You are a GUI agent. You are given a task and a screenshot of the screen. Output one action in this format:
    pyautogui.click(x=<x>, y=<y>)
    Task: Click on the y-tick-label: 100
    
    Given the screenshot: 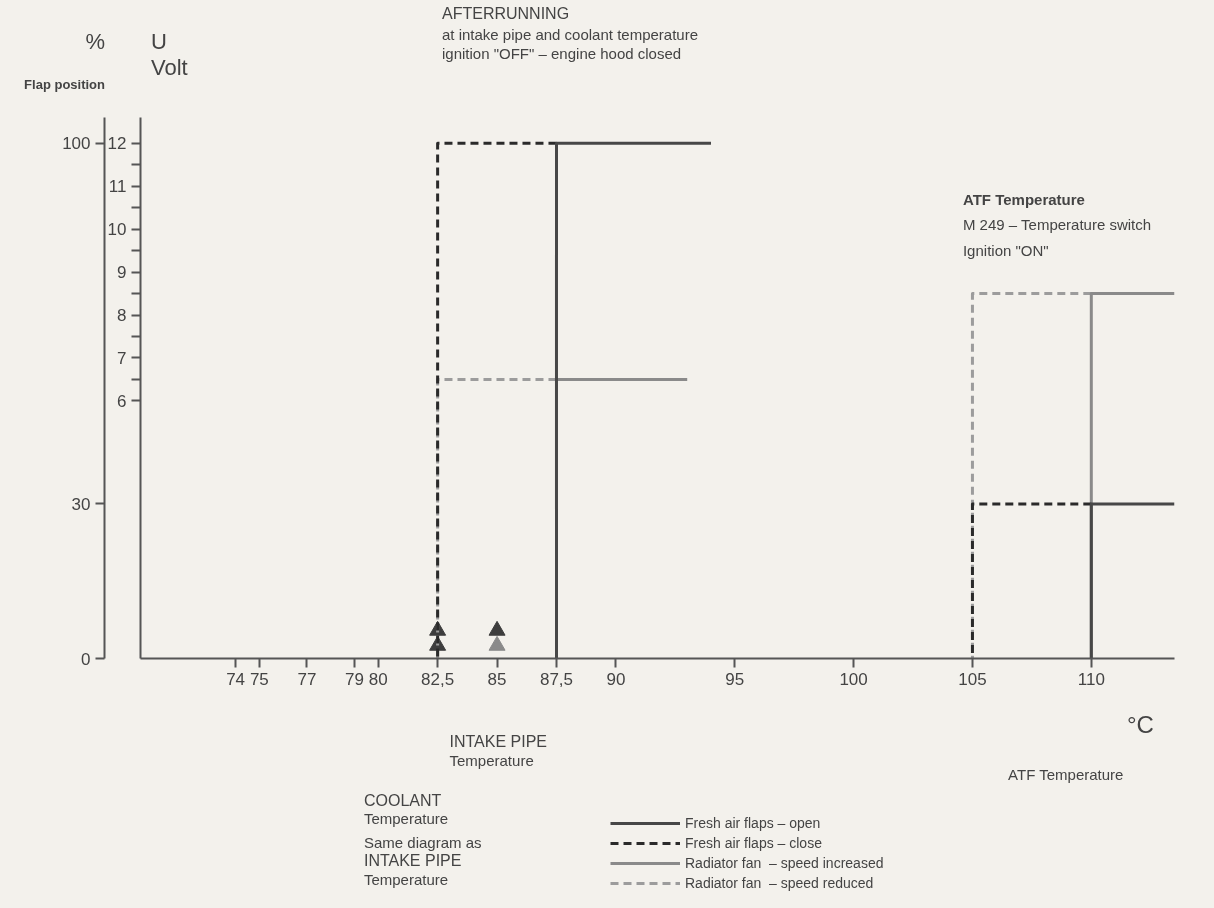 What is the action you would take?
    pyautogui.click(x=76, y=144)
    